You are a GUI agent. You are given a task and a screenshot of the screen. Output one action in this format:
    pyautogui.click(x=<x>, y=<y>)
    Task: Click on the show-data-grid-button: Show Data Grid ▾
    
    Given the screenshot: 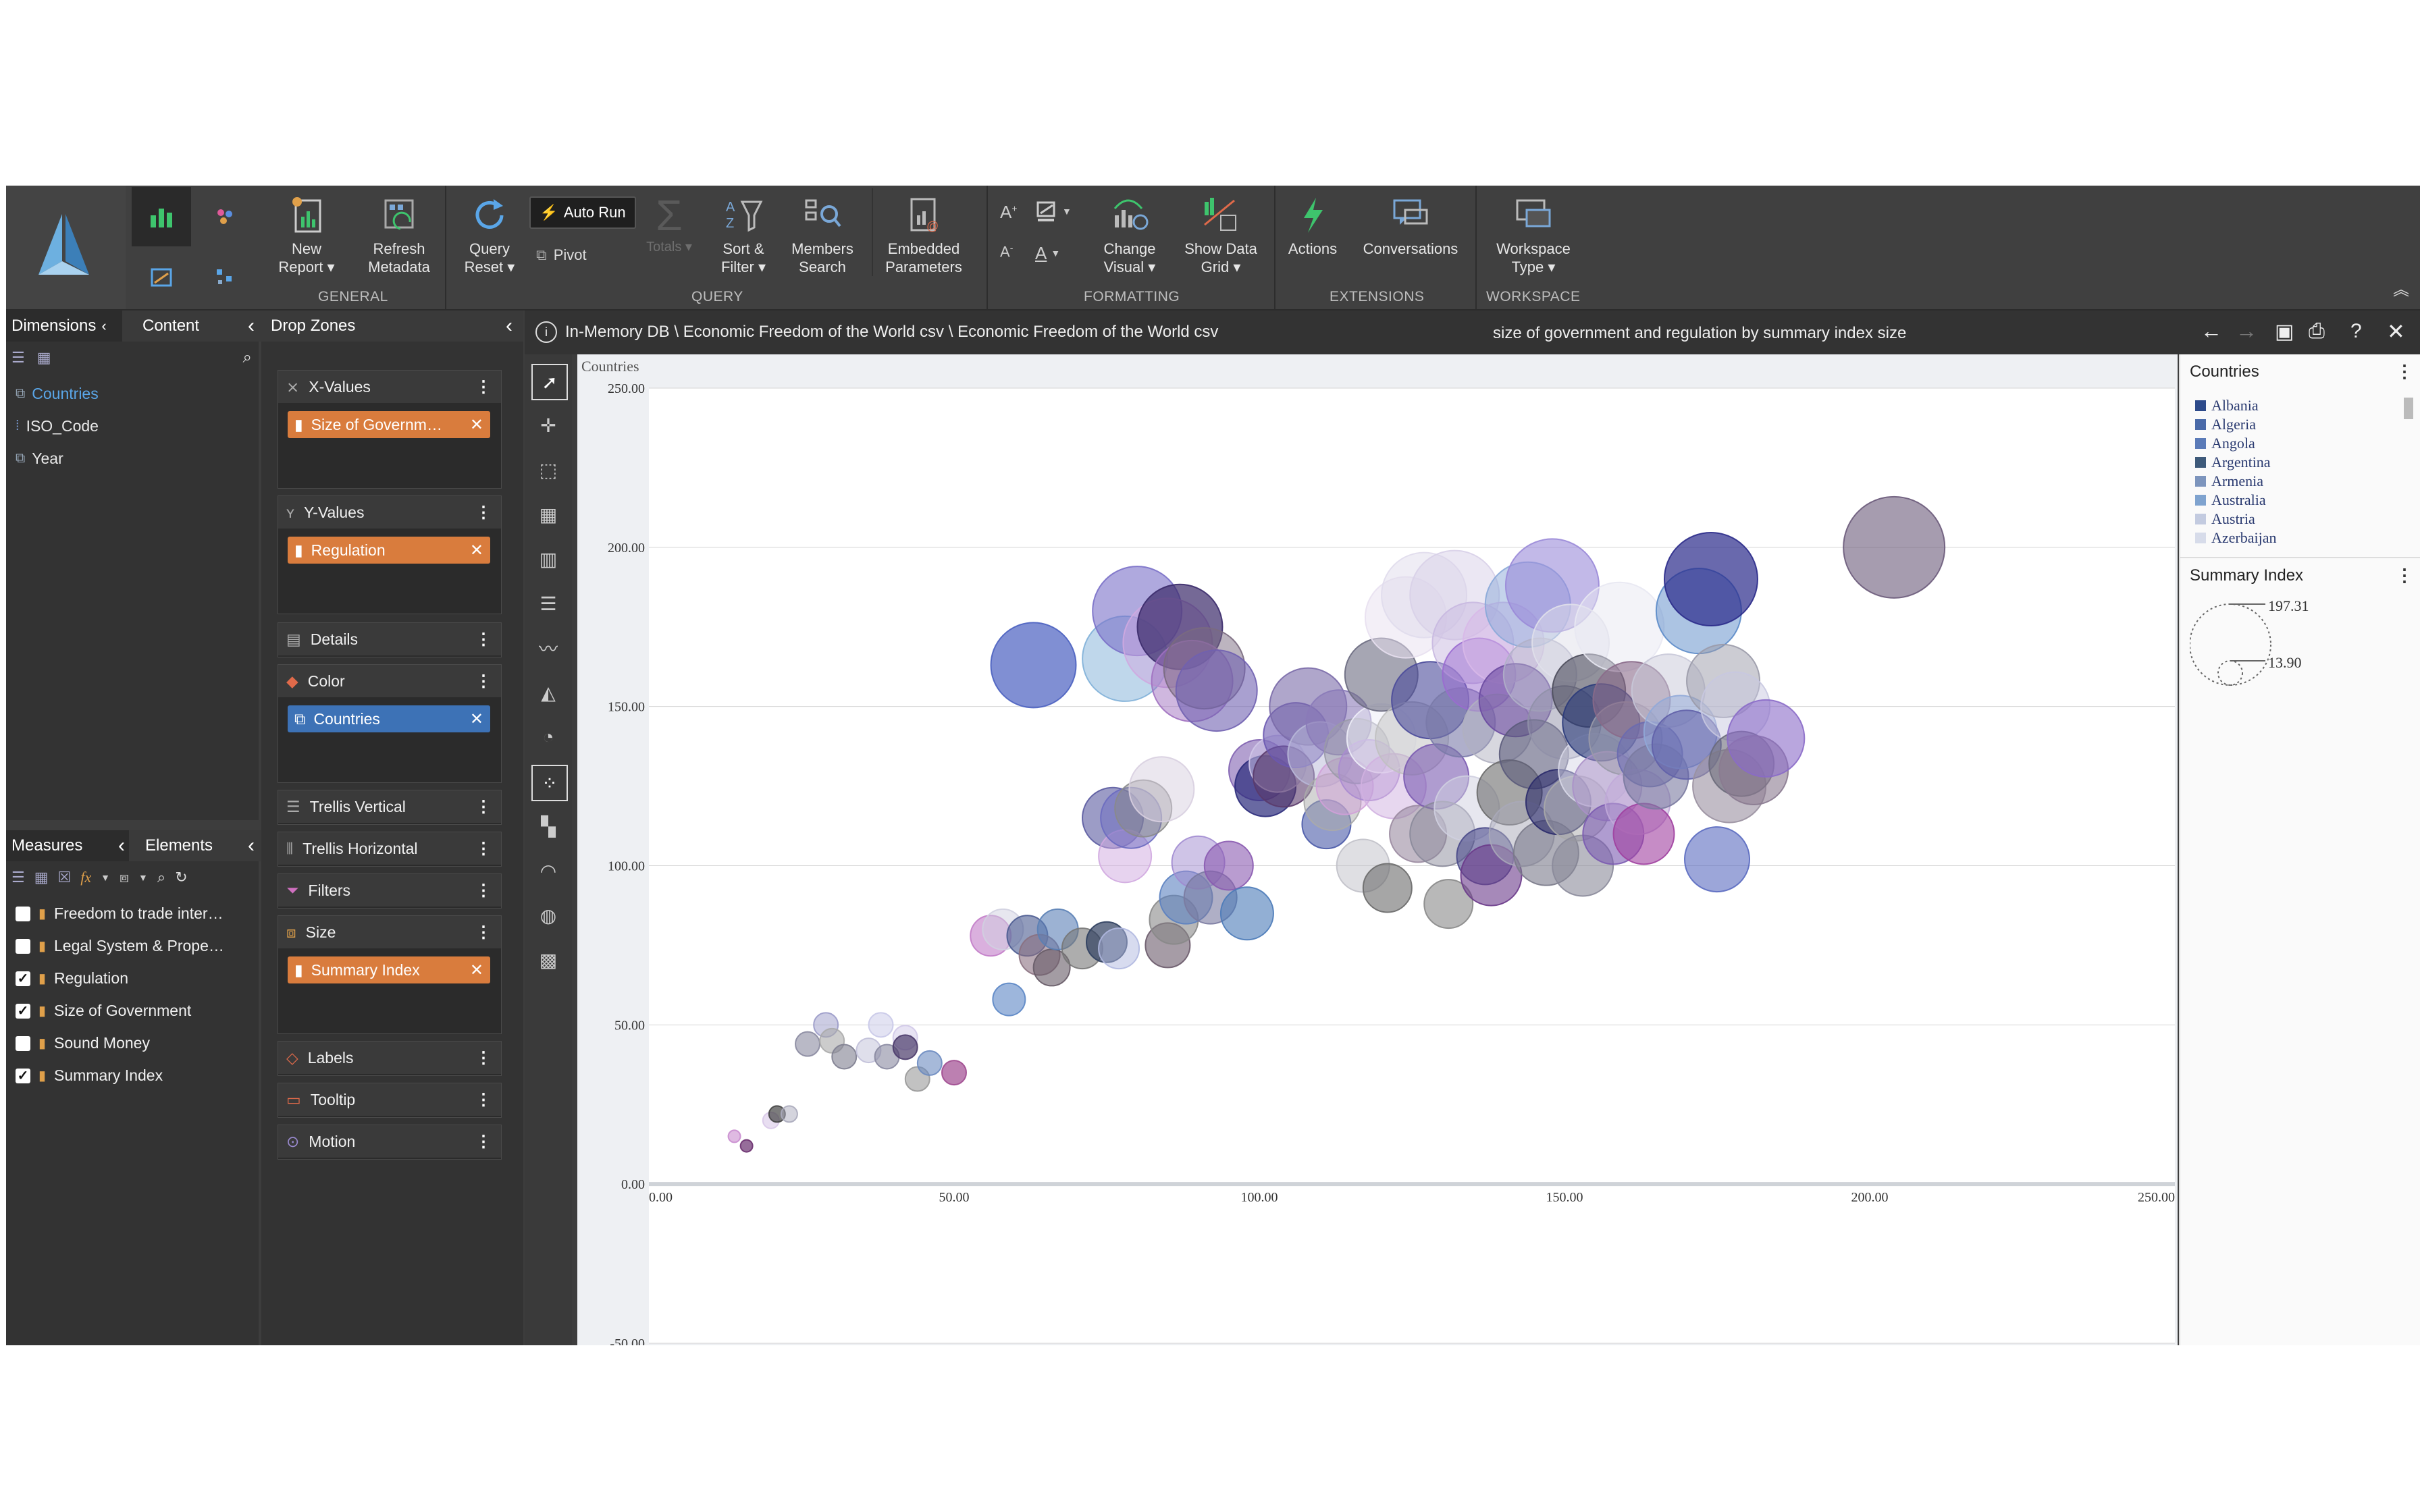 What is the action you would take?
    pyautogui.click(x=1221, y=232)
    